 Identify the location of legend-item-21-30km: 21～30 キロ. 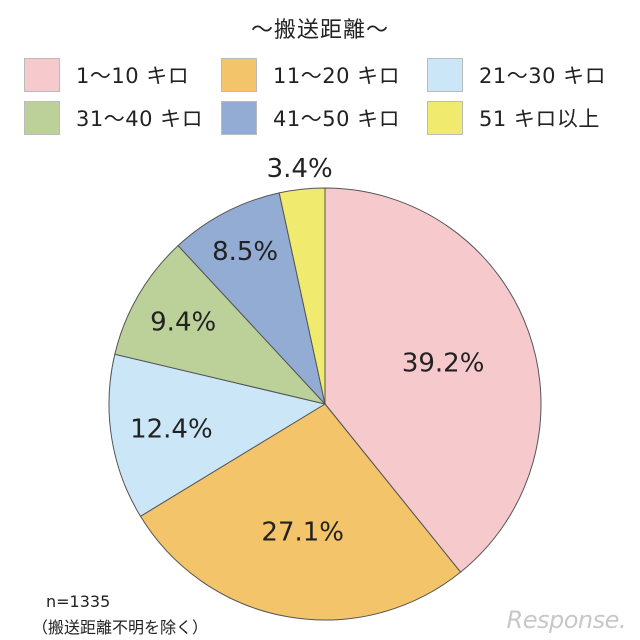
(516, 75).